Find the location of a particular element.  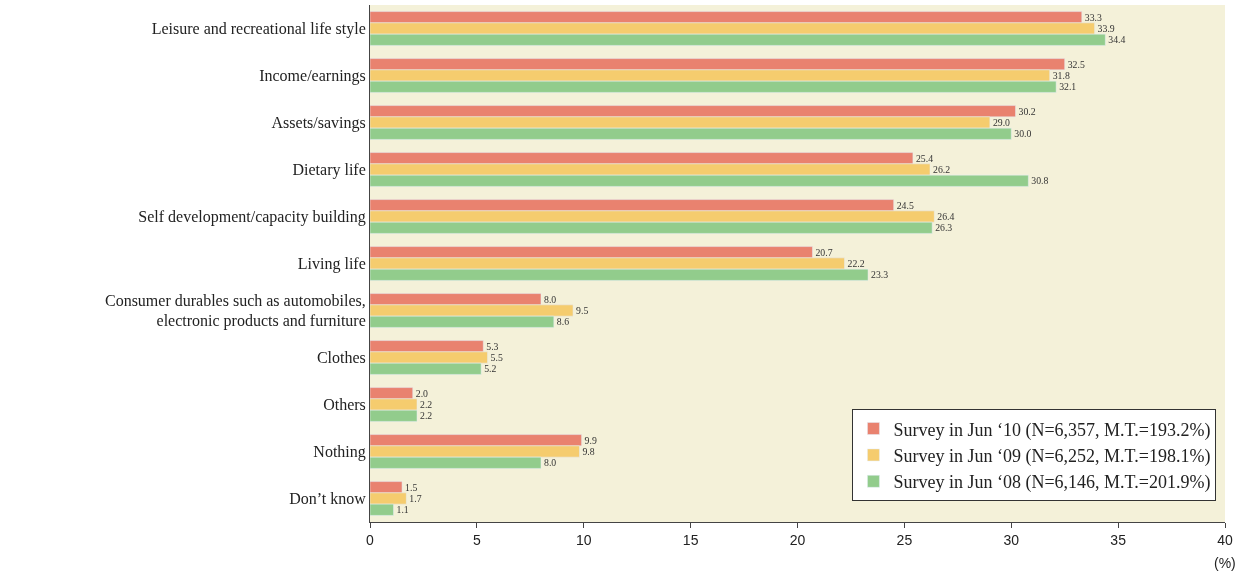

data-label: 1.5 is located at coordinates (411, 487).